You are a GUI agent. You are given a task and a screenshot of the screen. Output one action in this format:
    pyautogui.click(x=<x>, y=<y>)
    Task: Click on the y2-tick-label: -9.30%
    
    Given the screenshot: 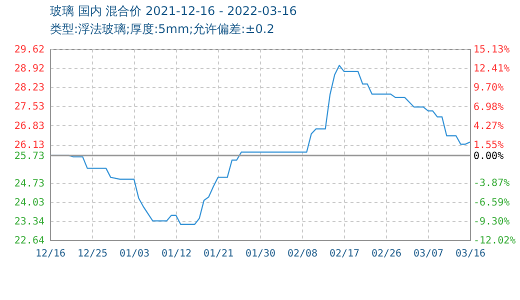 What is the action you would take?
    pyautogui.click(x=492, y=222)
    